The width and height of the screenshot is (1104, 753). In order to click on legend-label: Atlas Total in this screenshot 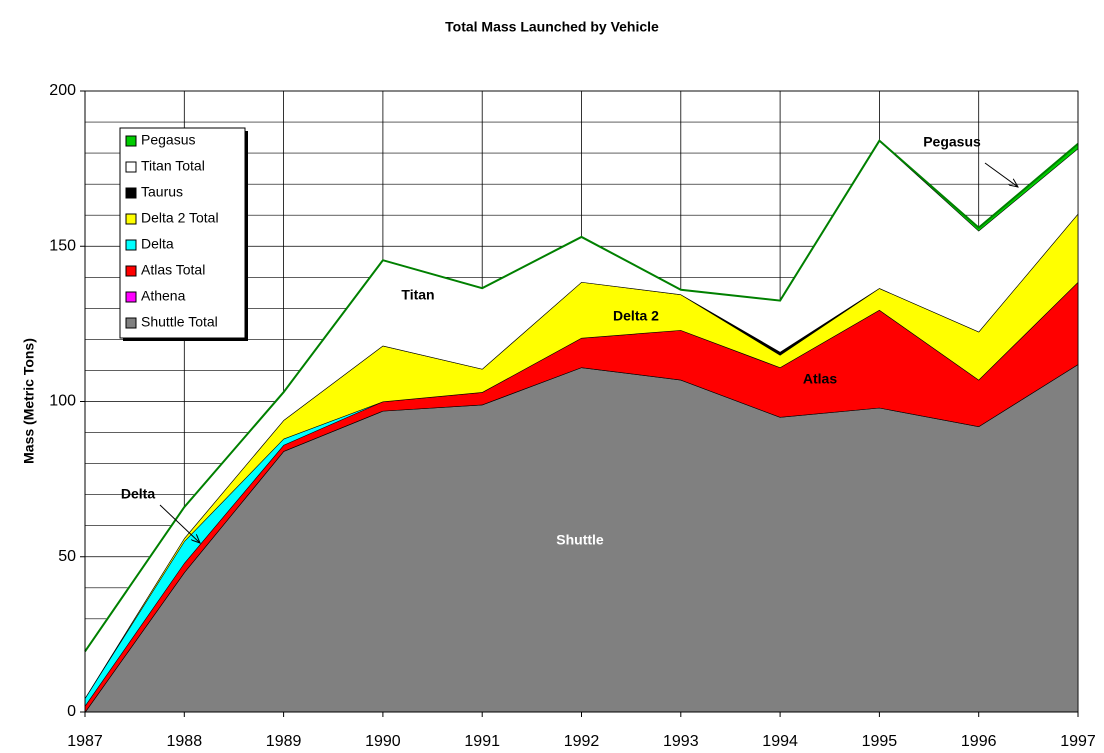, I will do `click(173, 270)`.